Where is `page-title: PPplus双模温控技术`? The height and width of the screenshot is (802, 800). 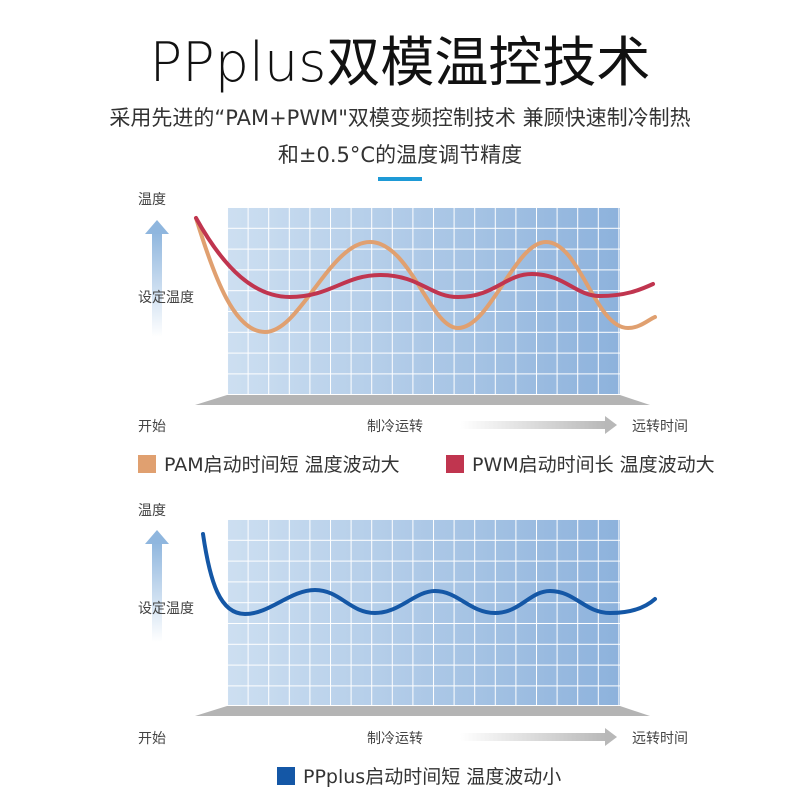
page-title: PPplus双模温控技术 is located at coordinates (400, 62).